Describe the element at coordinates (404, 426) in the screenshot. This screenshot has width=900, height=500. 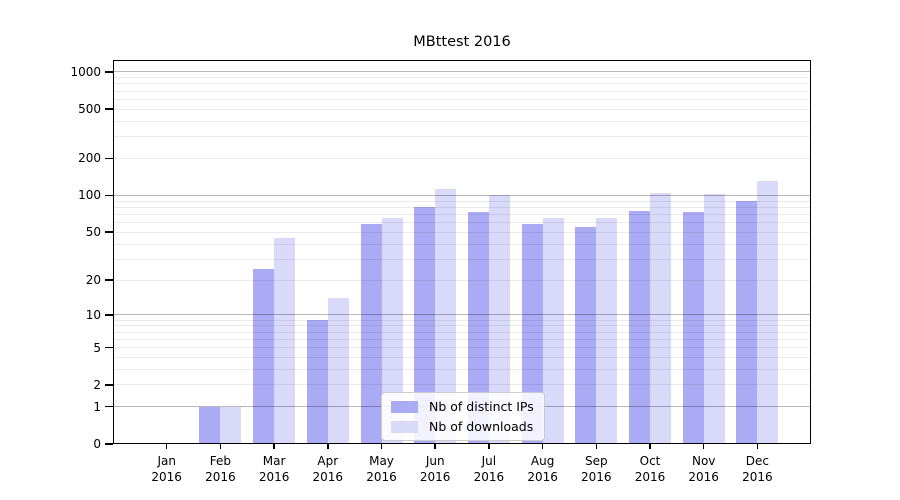
I see `legend-swatch-downloads` at that location.